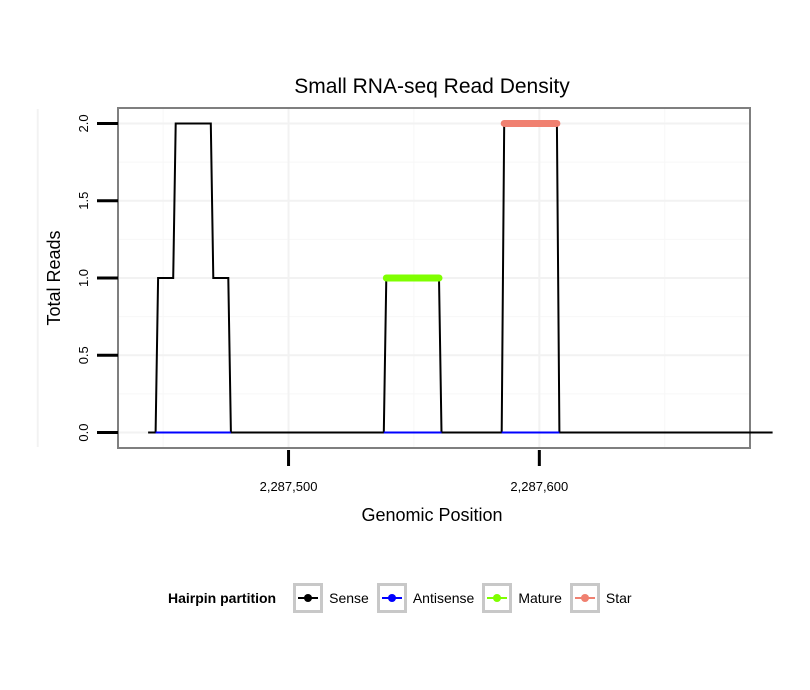  Describe the element at coordinates (83, 355) in the screenshot. I see `y-tick-label: 0.5` at that location.